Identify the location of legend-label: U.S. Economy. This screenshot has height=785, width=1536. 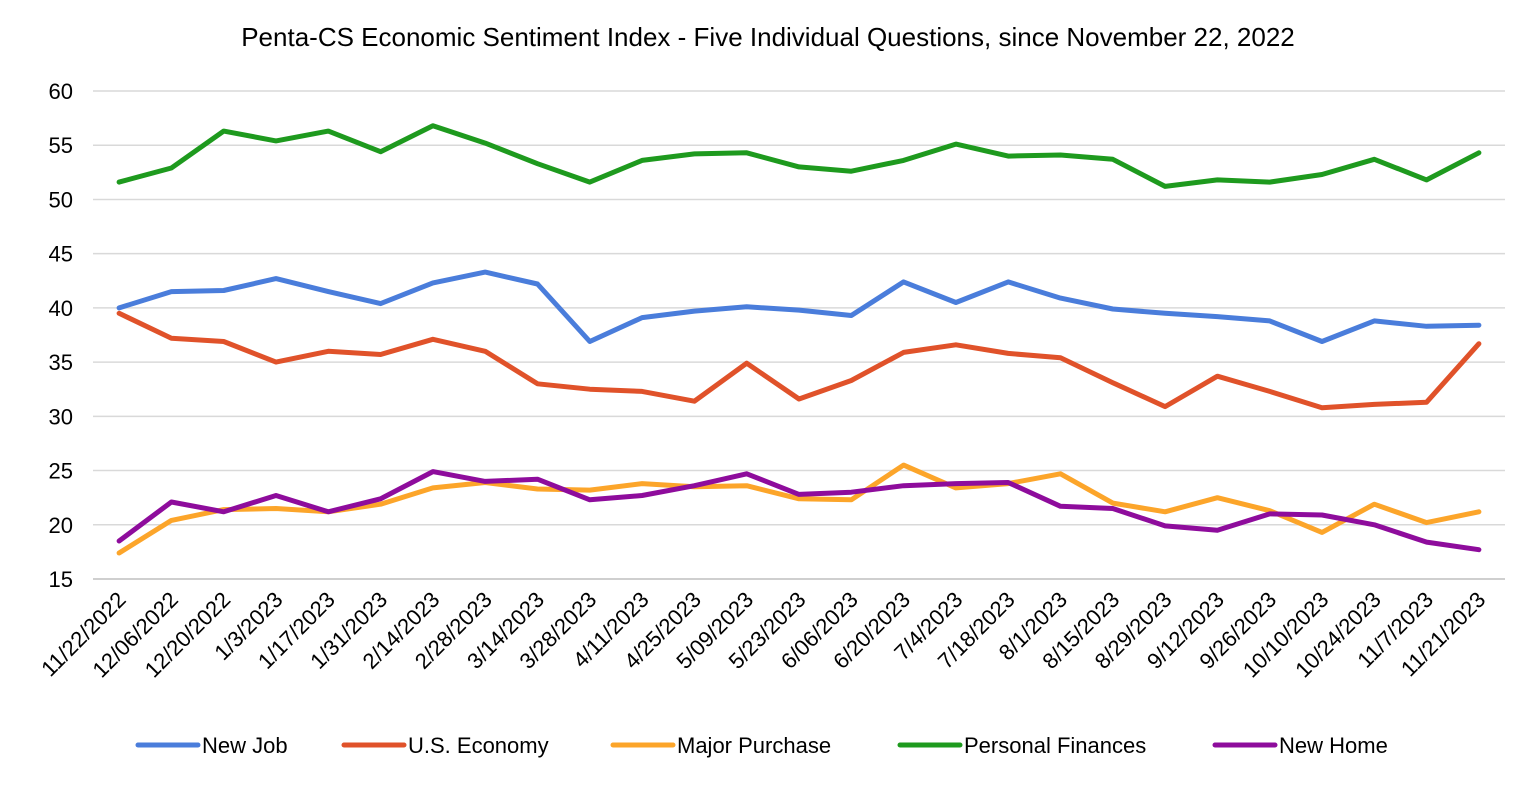
(478, 745).